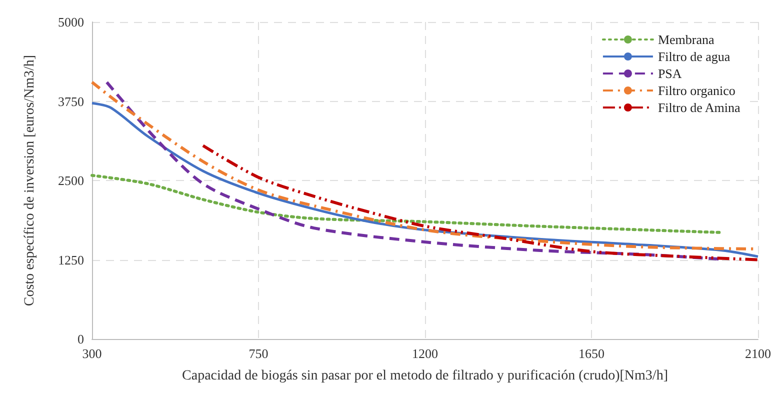 The image size is (784, 400). I want to click on y-tick-label: 5000, so click(71, 22).